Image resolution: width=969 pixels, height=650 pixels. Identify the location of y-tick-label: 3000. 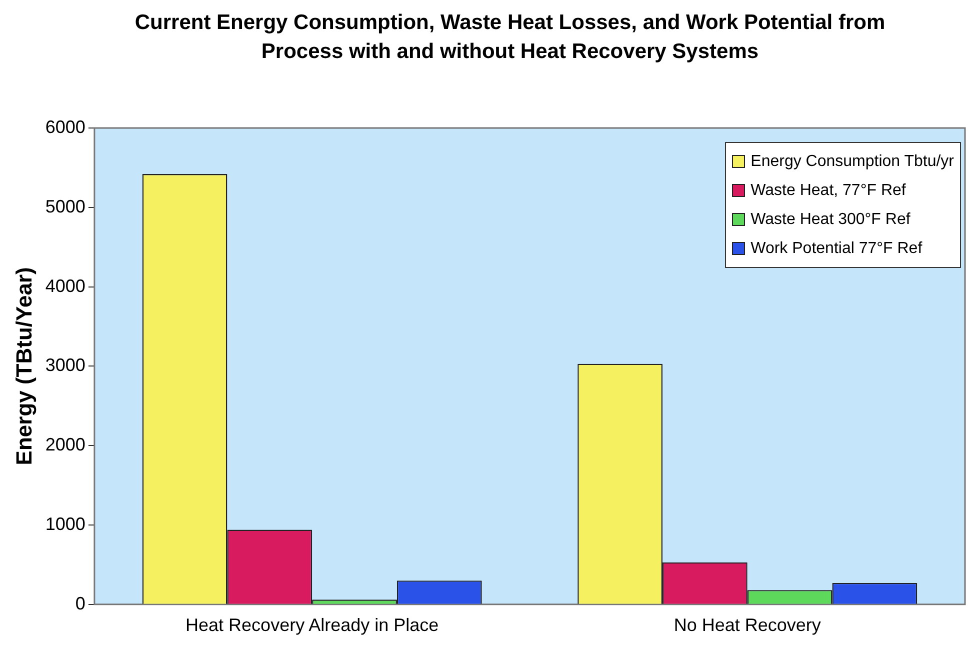
(65, 365).